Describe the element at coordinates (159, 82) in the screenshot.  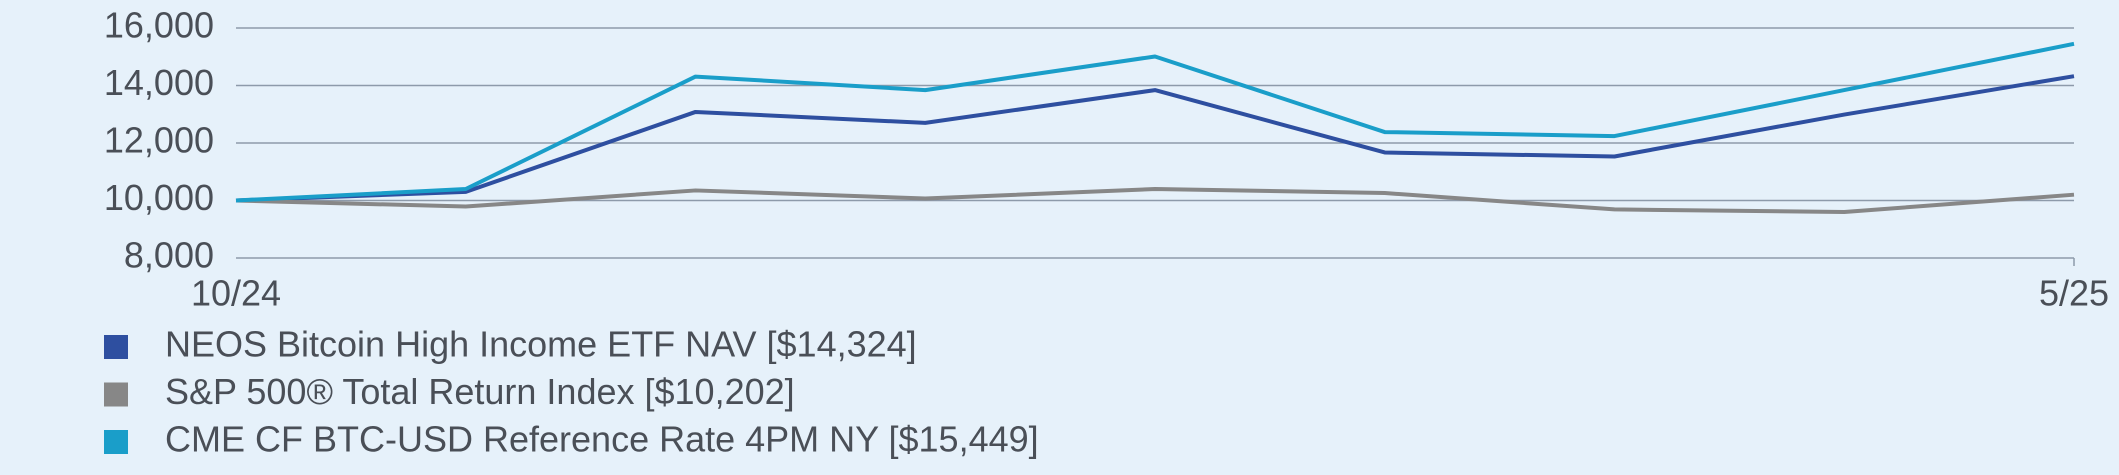
I see `y-tick-label: 14,000` at that location.